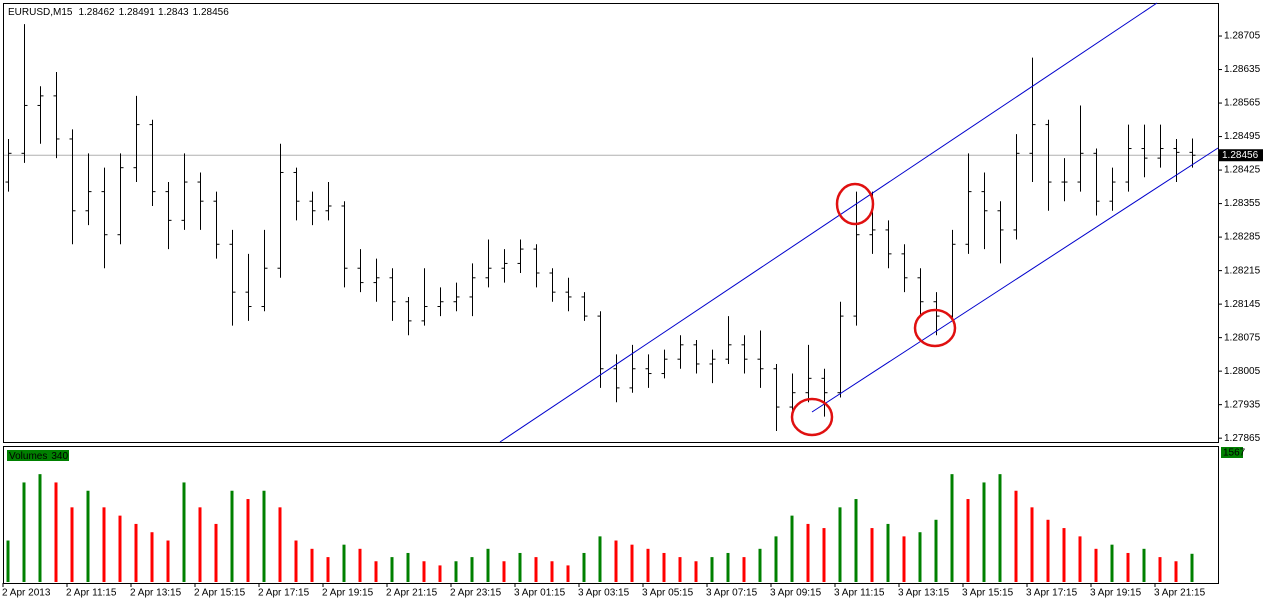 Image resolution: width=1264 pixels, height=603 pixels. I want to click on x-tick-label: 2 Apr 2013, so click(26, 593).